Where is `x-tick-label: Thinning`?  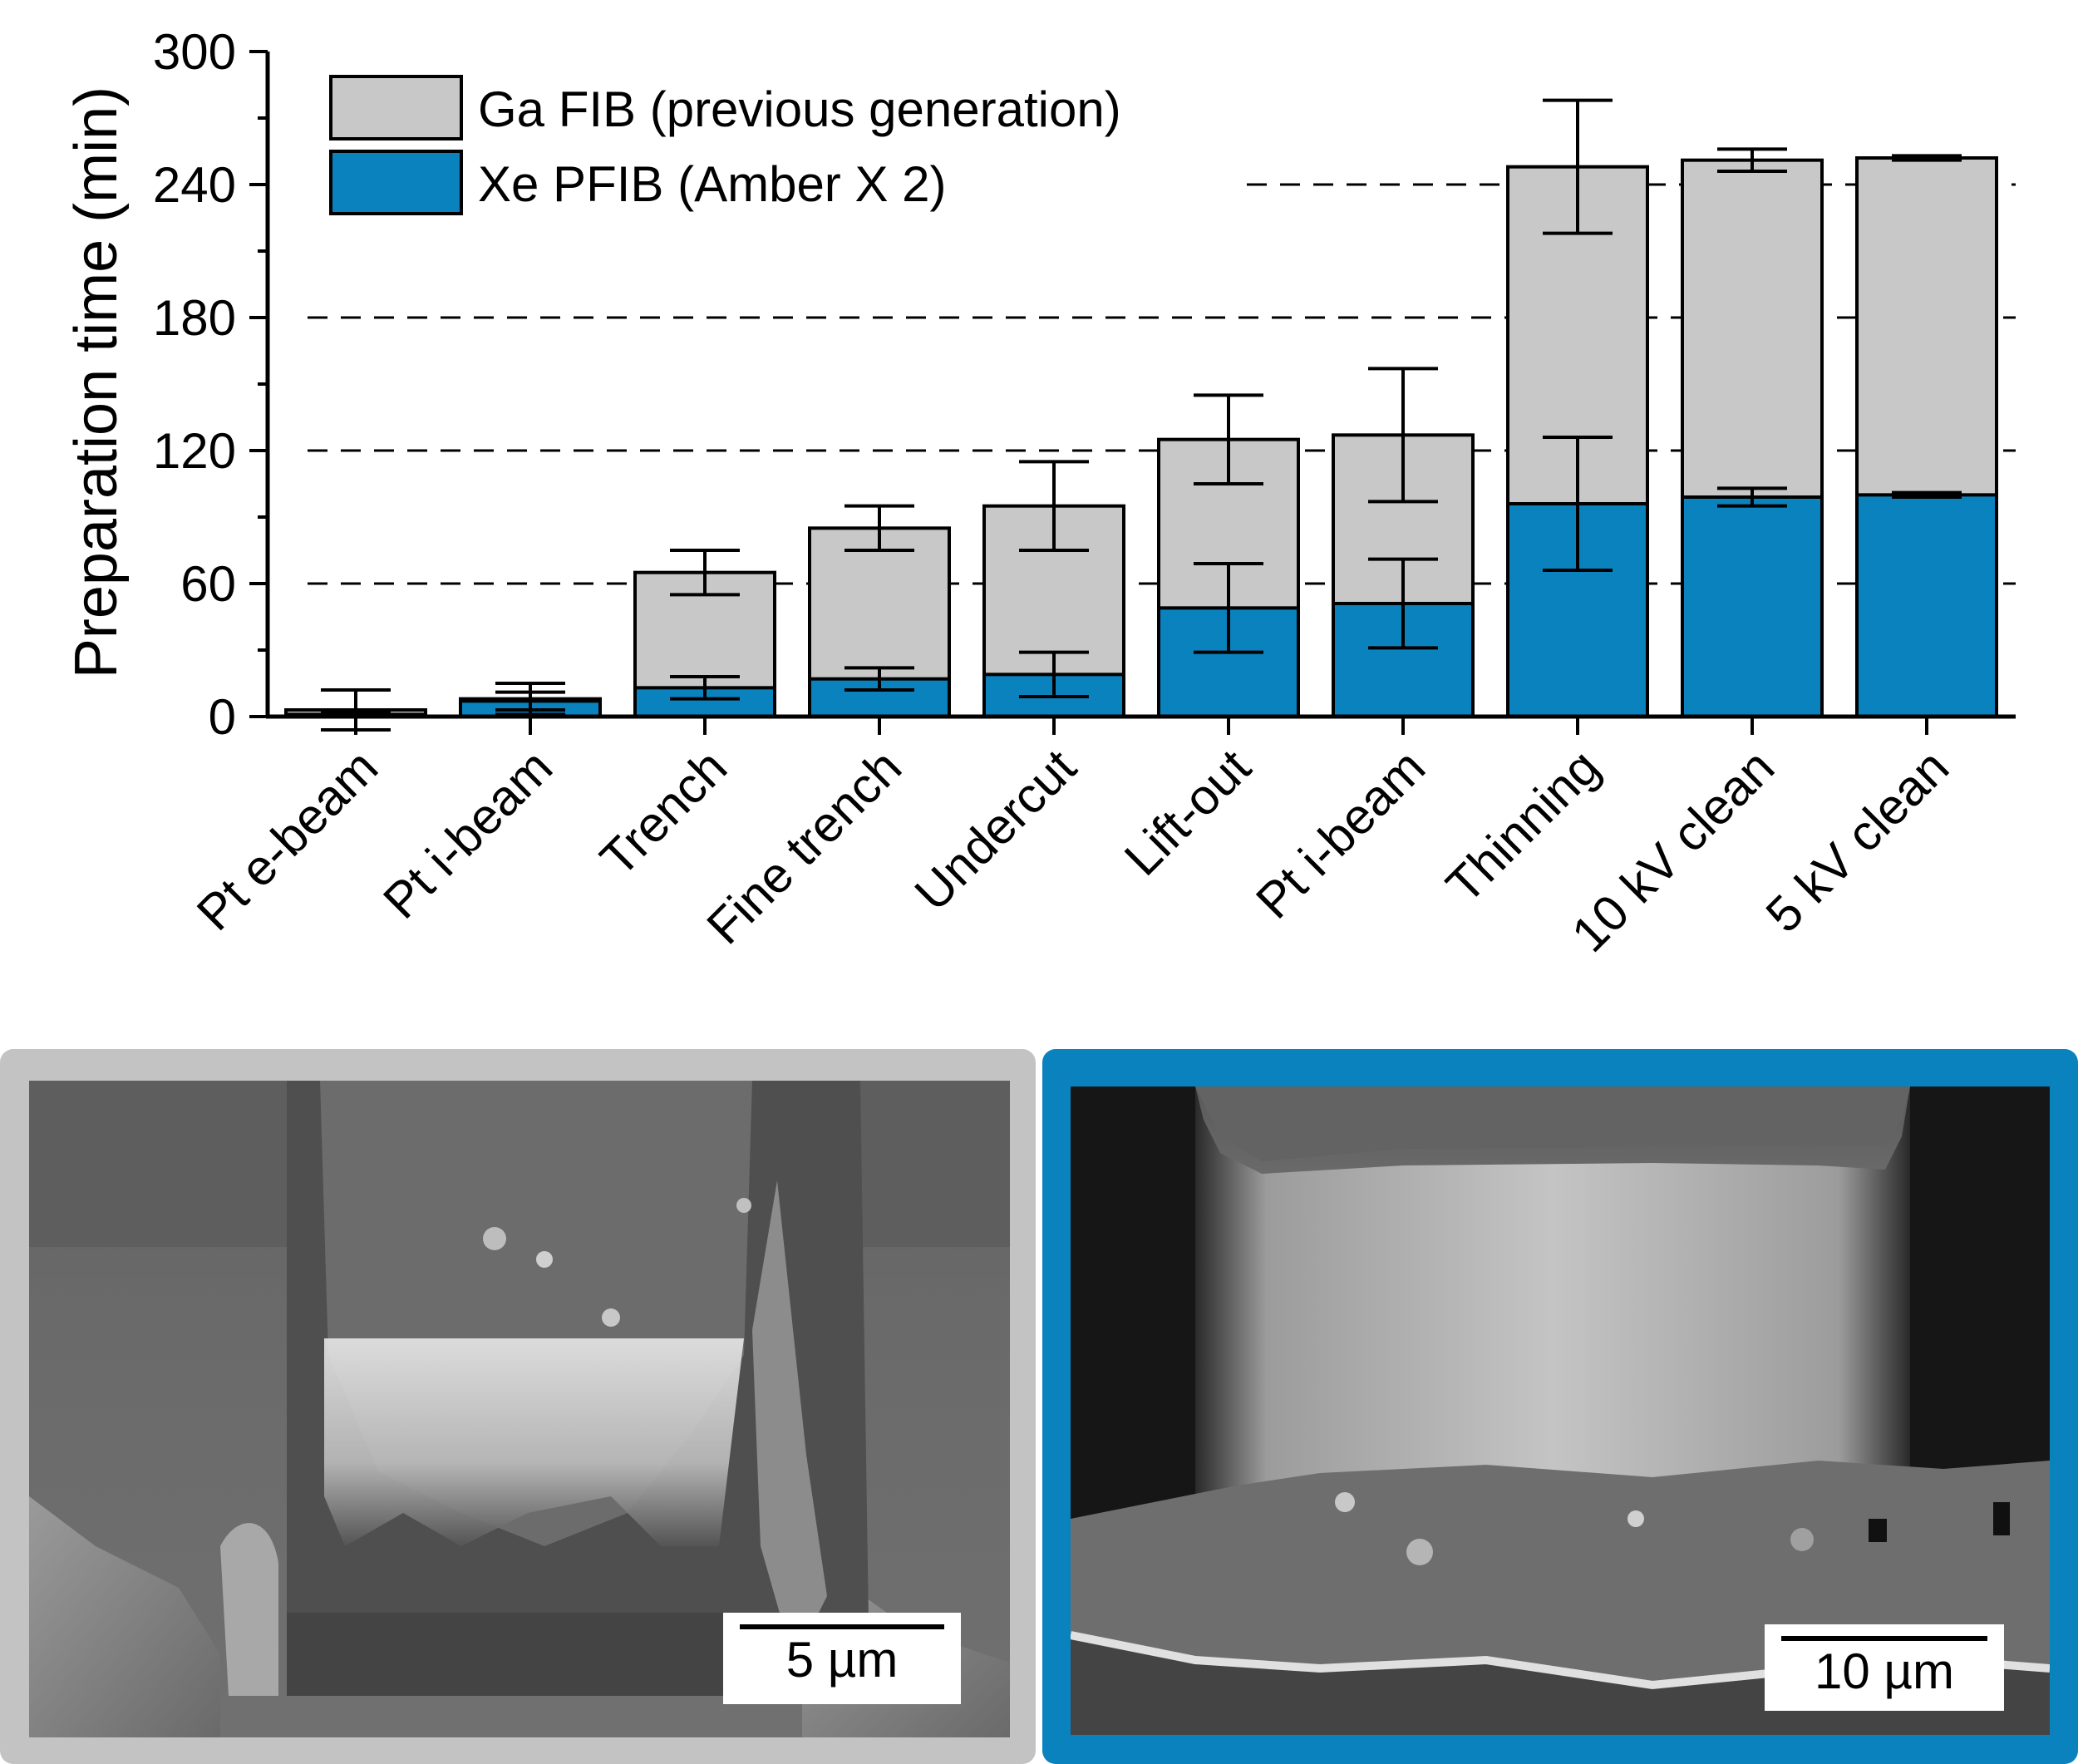
x-tick-label: Thinning is located at coordinates (1523, 826).